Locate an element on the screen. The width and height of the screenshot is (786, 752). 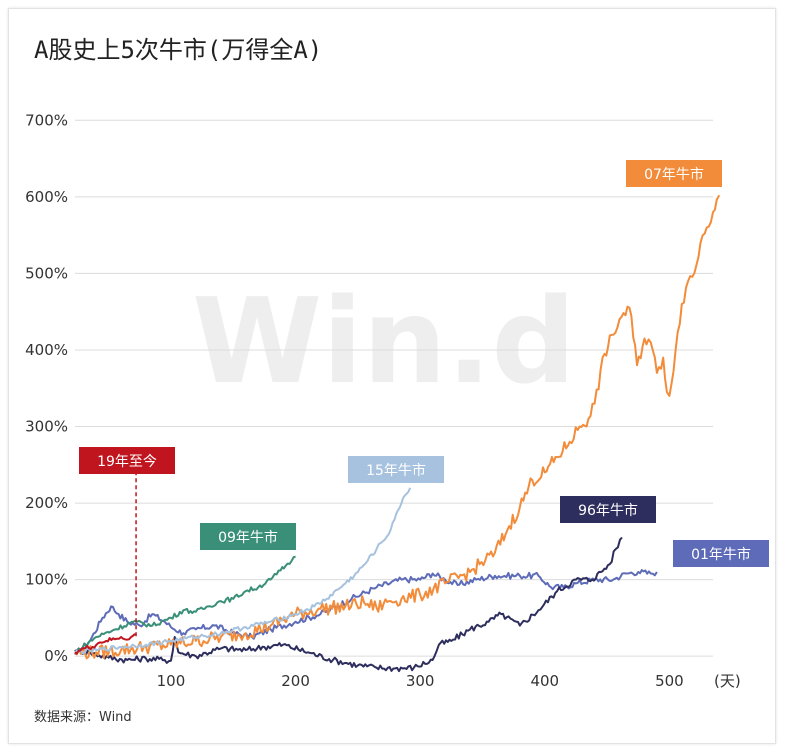
x-axis-ticks: 100 200 300 400 500 (天) is located at coordinates (449, 681).